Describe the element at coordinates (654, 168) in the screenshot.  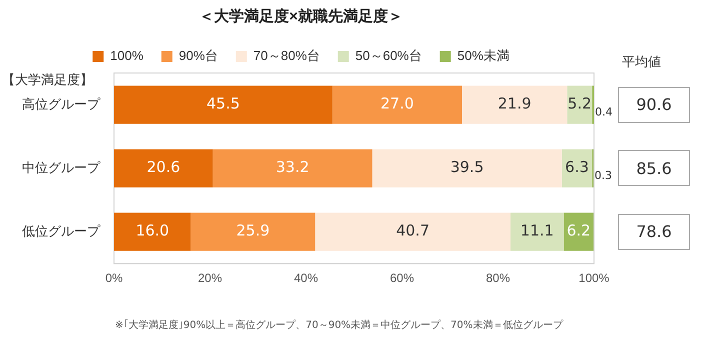
I see `text: 85.6` at that location.